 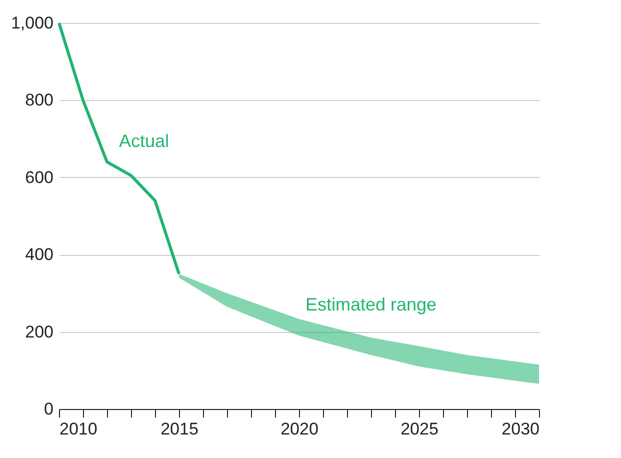 What do you see at coordinates (39, 177) in the screenshot?
I see `y-tick-label: 600` at bounding box center [39, 177].